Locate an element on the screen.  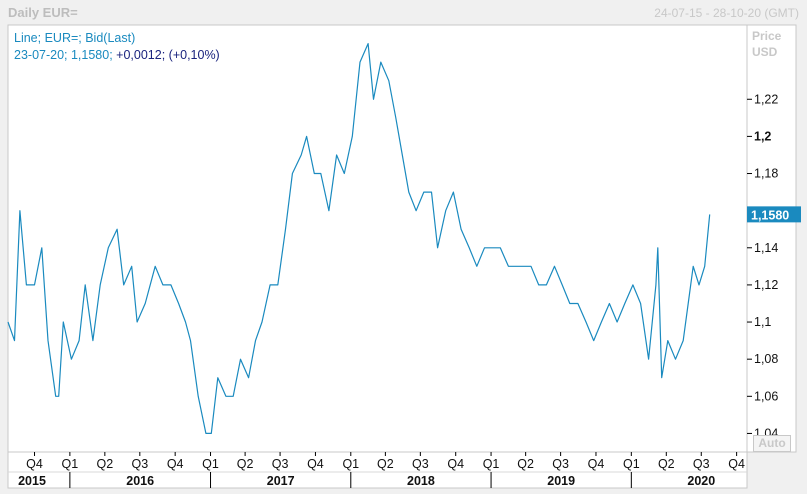
date-range: 24-07-15 - 28-10-20 (GMT) is located at coordinates (726, 13).